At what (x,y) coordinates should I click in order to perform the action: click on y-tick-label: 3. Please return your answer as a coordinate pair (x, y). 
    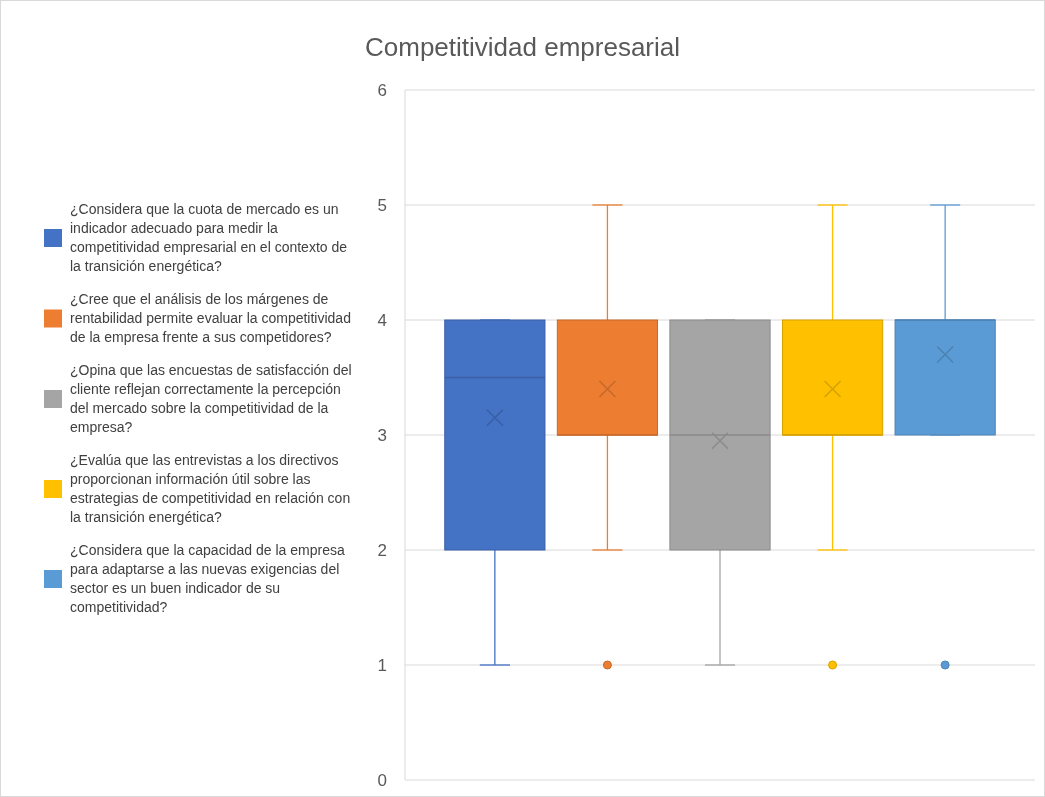
    Looking at the image, I should click on (382, 435).